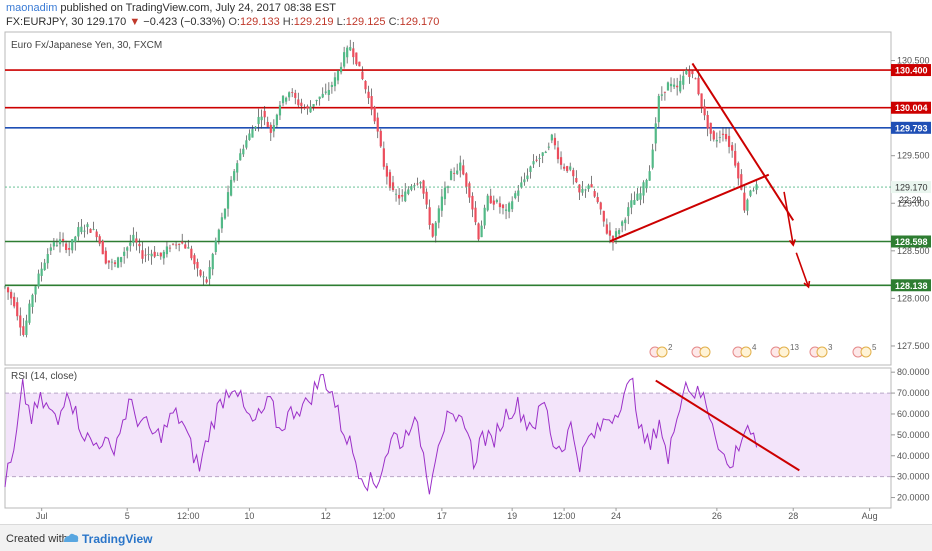 The height and width of the screenshot is (551, 932). Describe the element at coordinates (127, 516) in the screenshot. I see `time-tick-label: 5` at that location.